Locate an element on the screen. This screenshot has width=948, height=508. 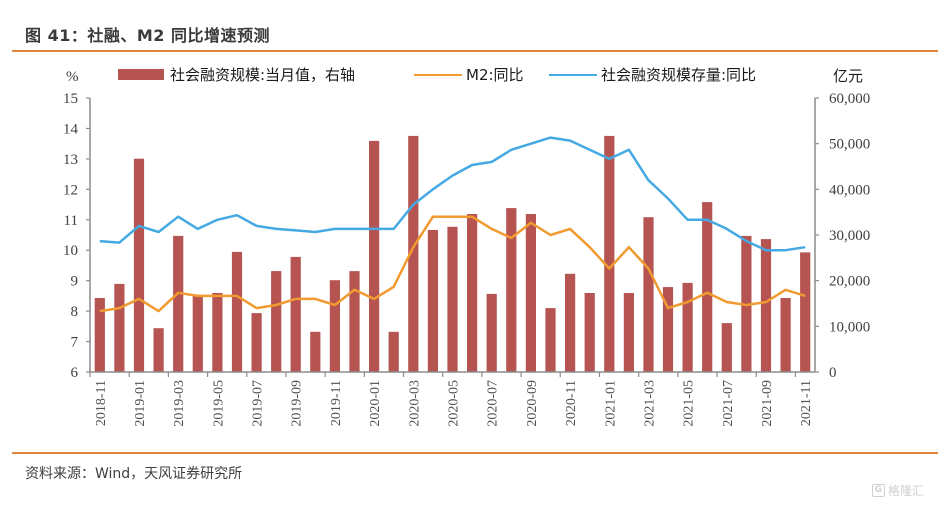
left-tick-label: 8 is located at coordinates (75, 312).